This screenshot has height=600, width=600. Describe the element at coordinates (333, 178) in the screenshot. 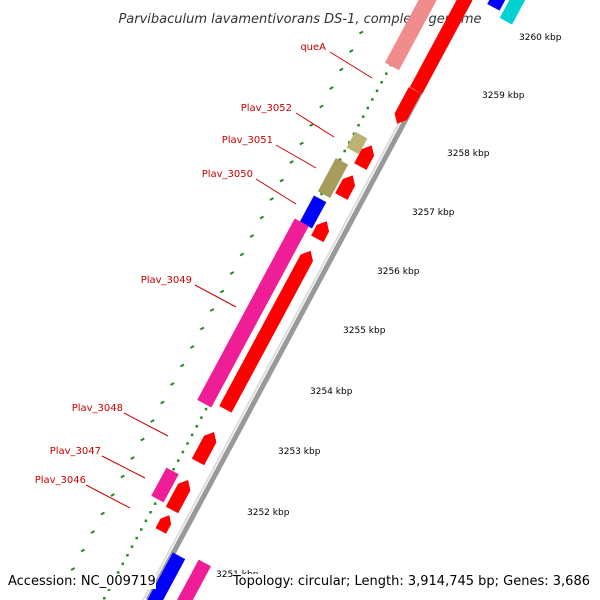

I see `plav3051-feature` at that location.